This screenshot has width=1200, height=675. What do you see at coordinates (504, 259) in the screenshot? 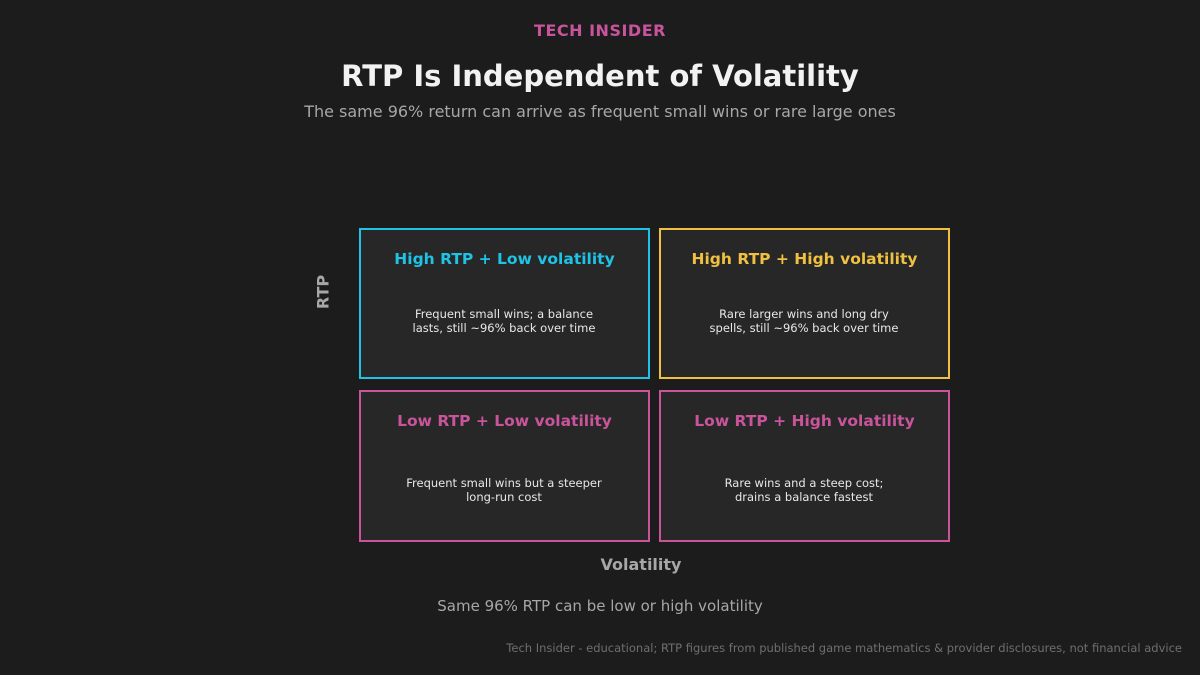
I see `quadrant-title: High RTP + Low volatility` at bounding box center [504, 259].